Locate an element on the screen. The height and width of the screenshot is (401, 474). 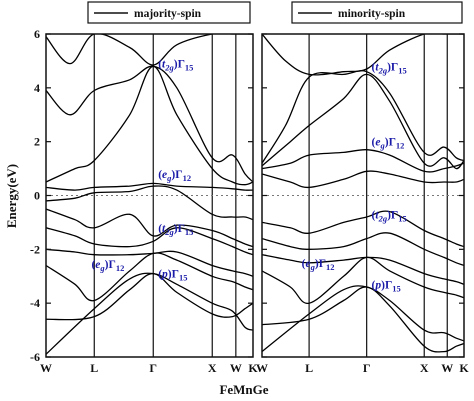
y-tick-label: 6 is located at coordinates (37, 34).